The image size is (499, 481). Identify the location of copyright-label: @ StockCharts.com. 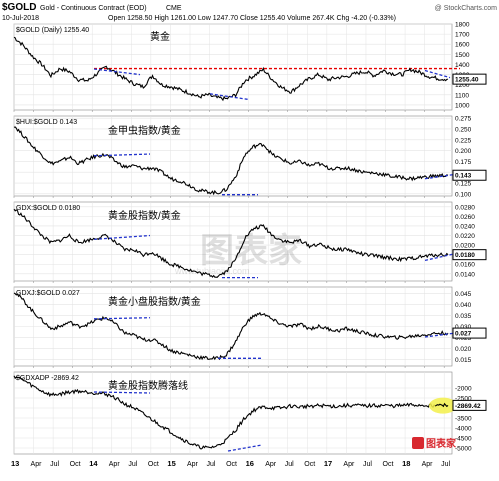
(466, 8).